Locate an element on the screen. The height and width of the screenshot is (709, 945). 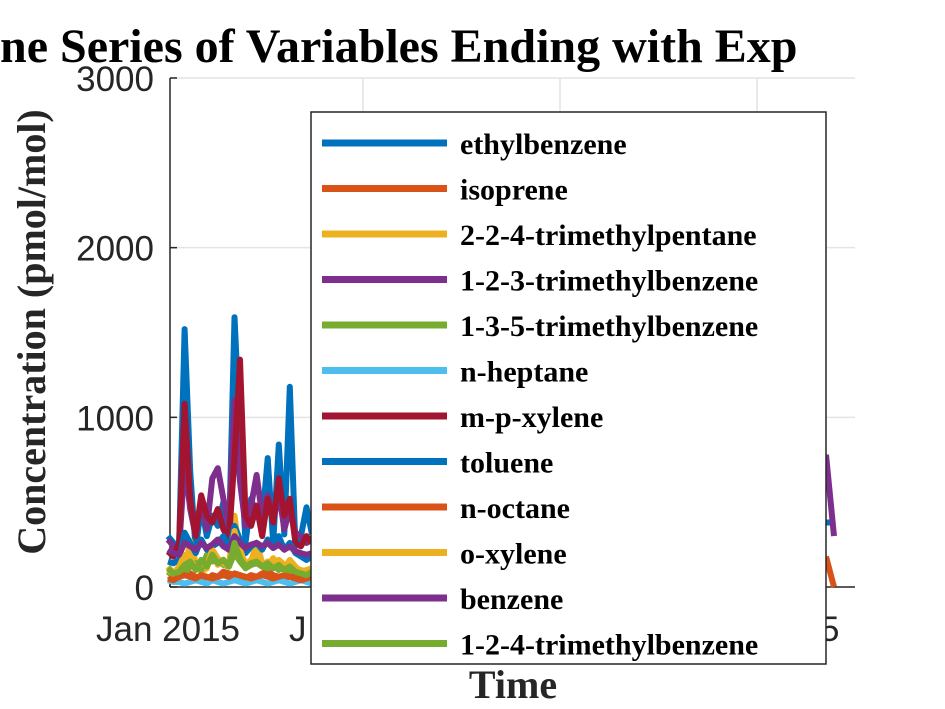
legend-label: 1-3-5-trimethylbenzene is located at coordinates (609, 326).